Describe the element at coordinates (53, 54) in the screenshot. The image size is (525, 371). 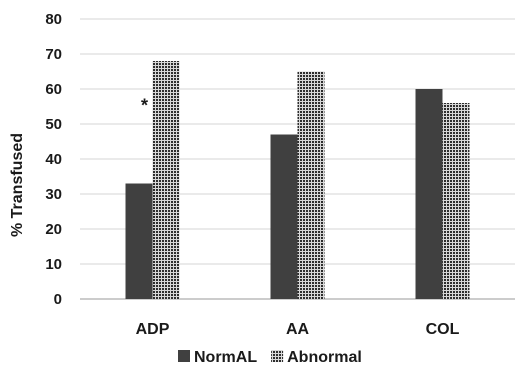
I see `y-tick-label-70: 70` at that location.